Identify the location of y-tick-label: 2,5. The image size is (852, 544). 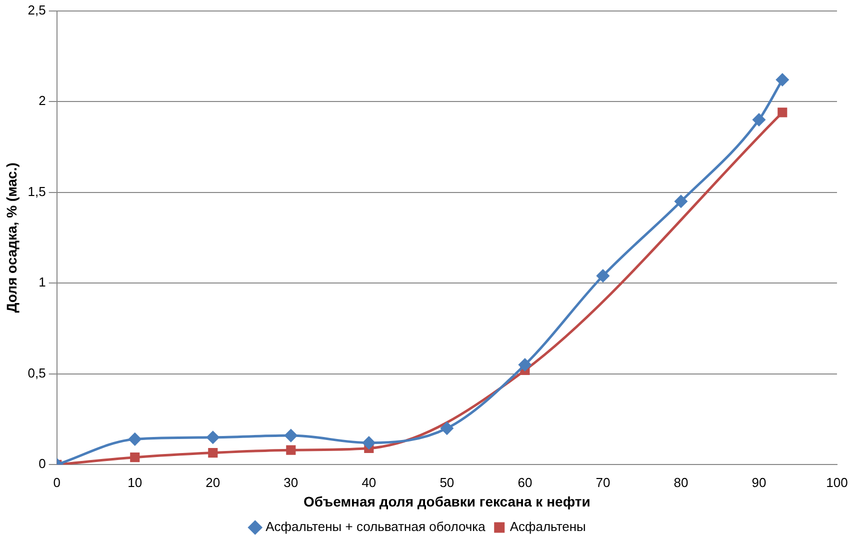
(37, 10).